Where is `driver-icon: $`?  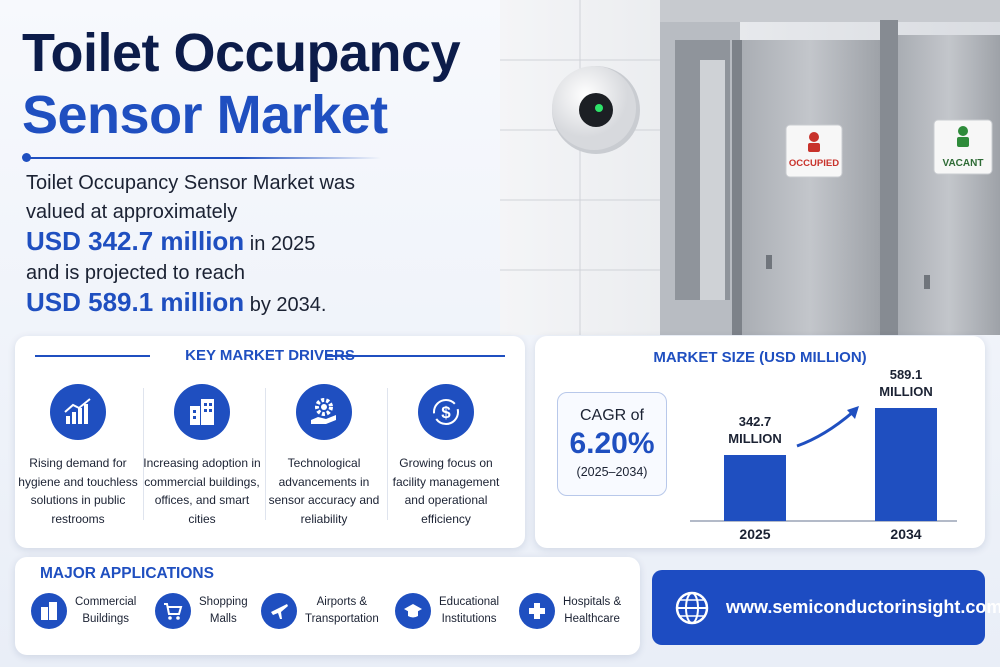
driver-icon: $ is located at coordinates (446, 412).